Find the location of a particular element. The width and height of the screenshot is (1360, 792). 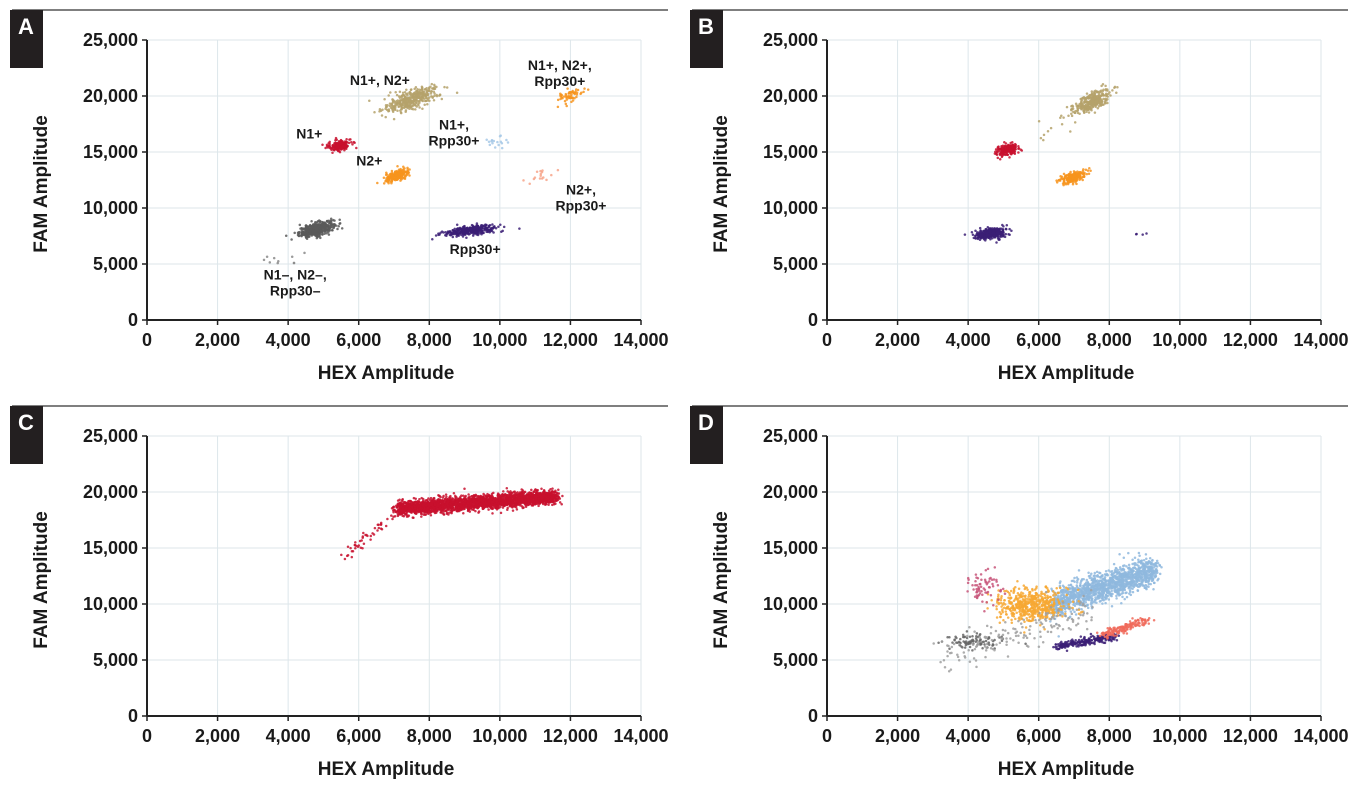

x-tick-label: 6,000 is located at coordinates (1038, 340).